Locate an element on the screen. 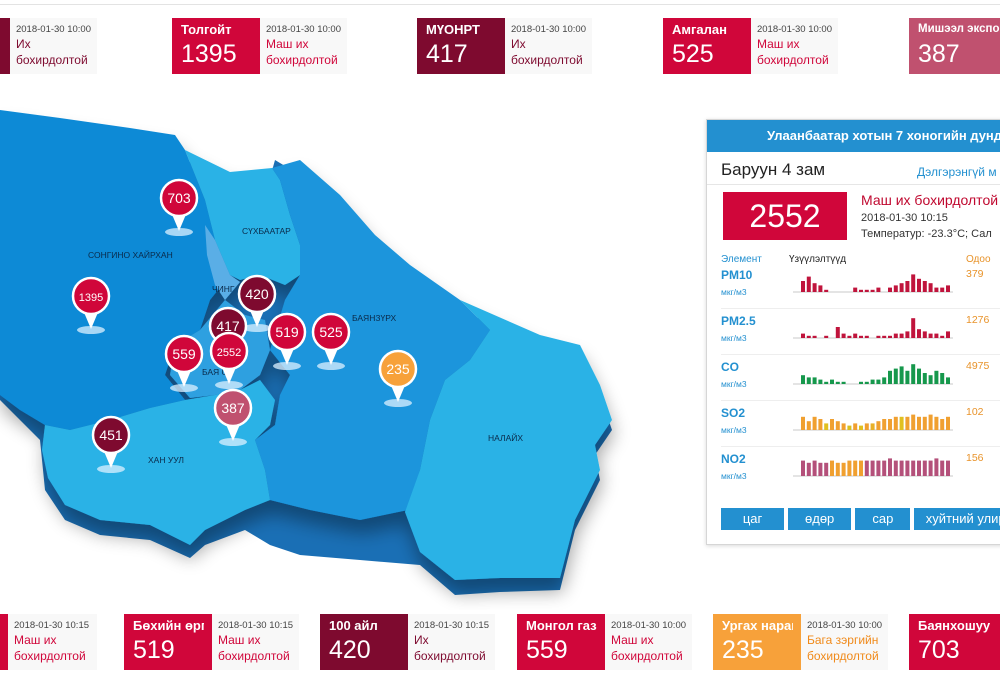 This screenshot has width=1000, height=691. map-marker: 559 is located at coordinates (184, 363).